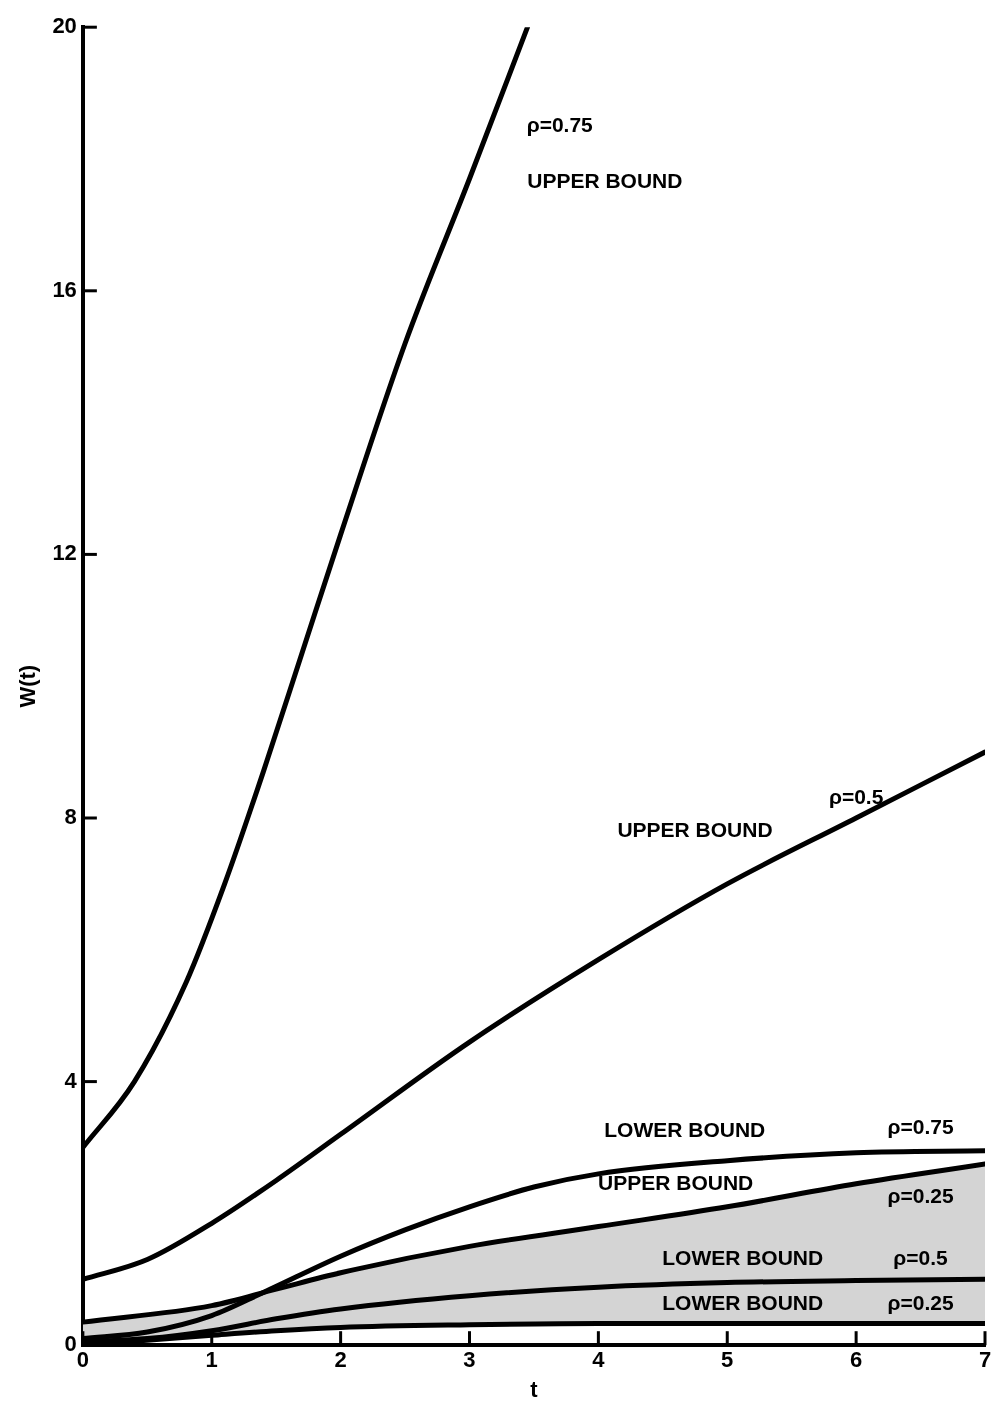 The height and width of the screenshot is (1421, 1005). Describe the element at coordinates (64, 26) in the screenshot. I see `y-tick-label: 20` at that location.